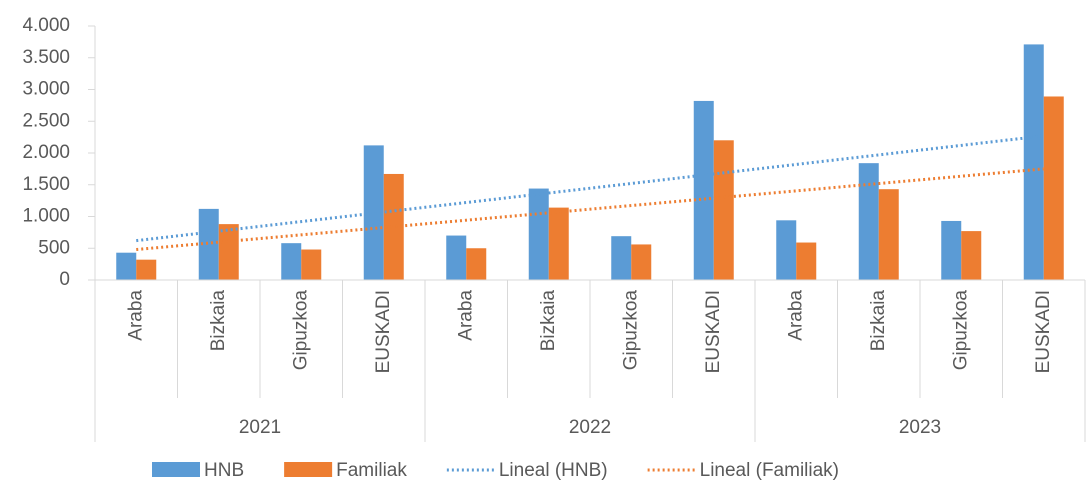  What do you see at coordinates (590, 427) in the screenshot?
I see `group-label: 2022` at bounding box center [590, 427].